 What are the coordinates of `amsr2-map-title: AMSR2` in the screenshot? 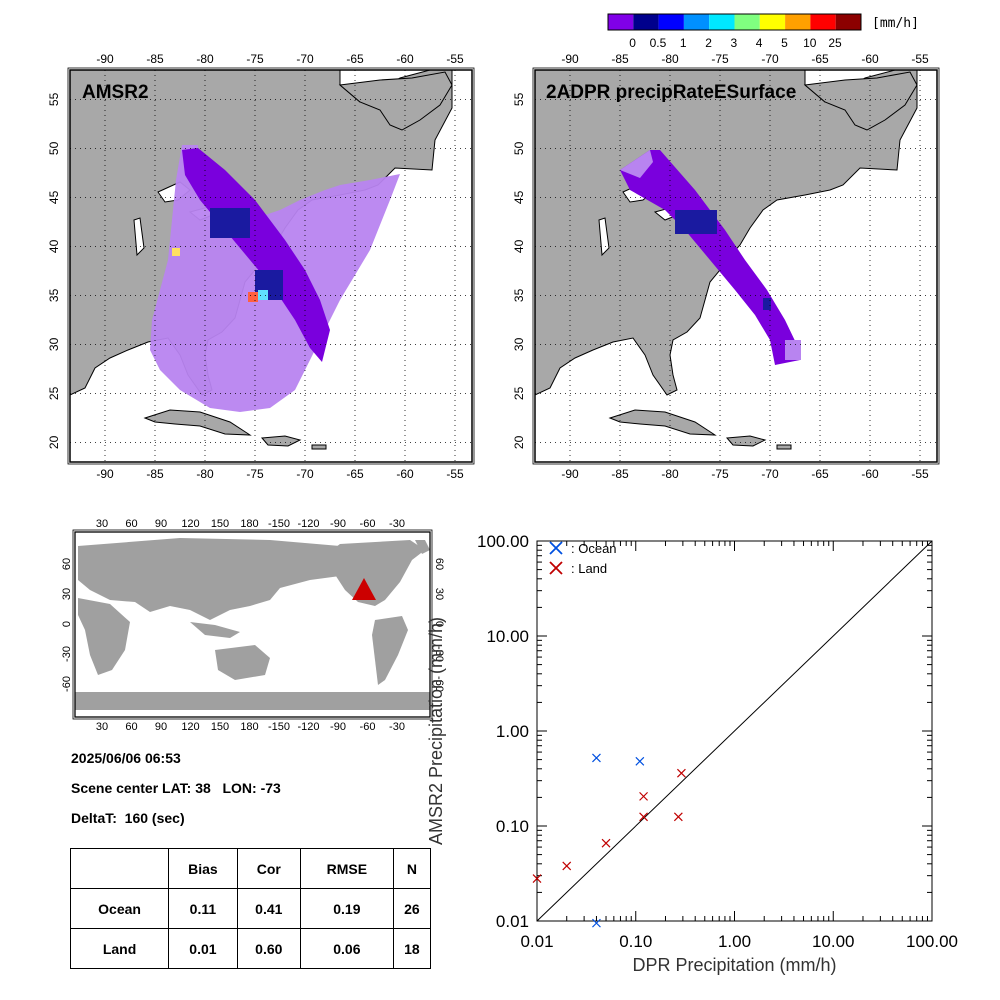 It's located at (115, 92).